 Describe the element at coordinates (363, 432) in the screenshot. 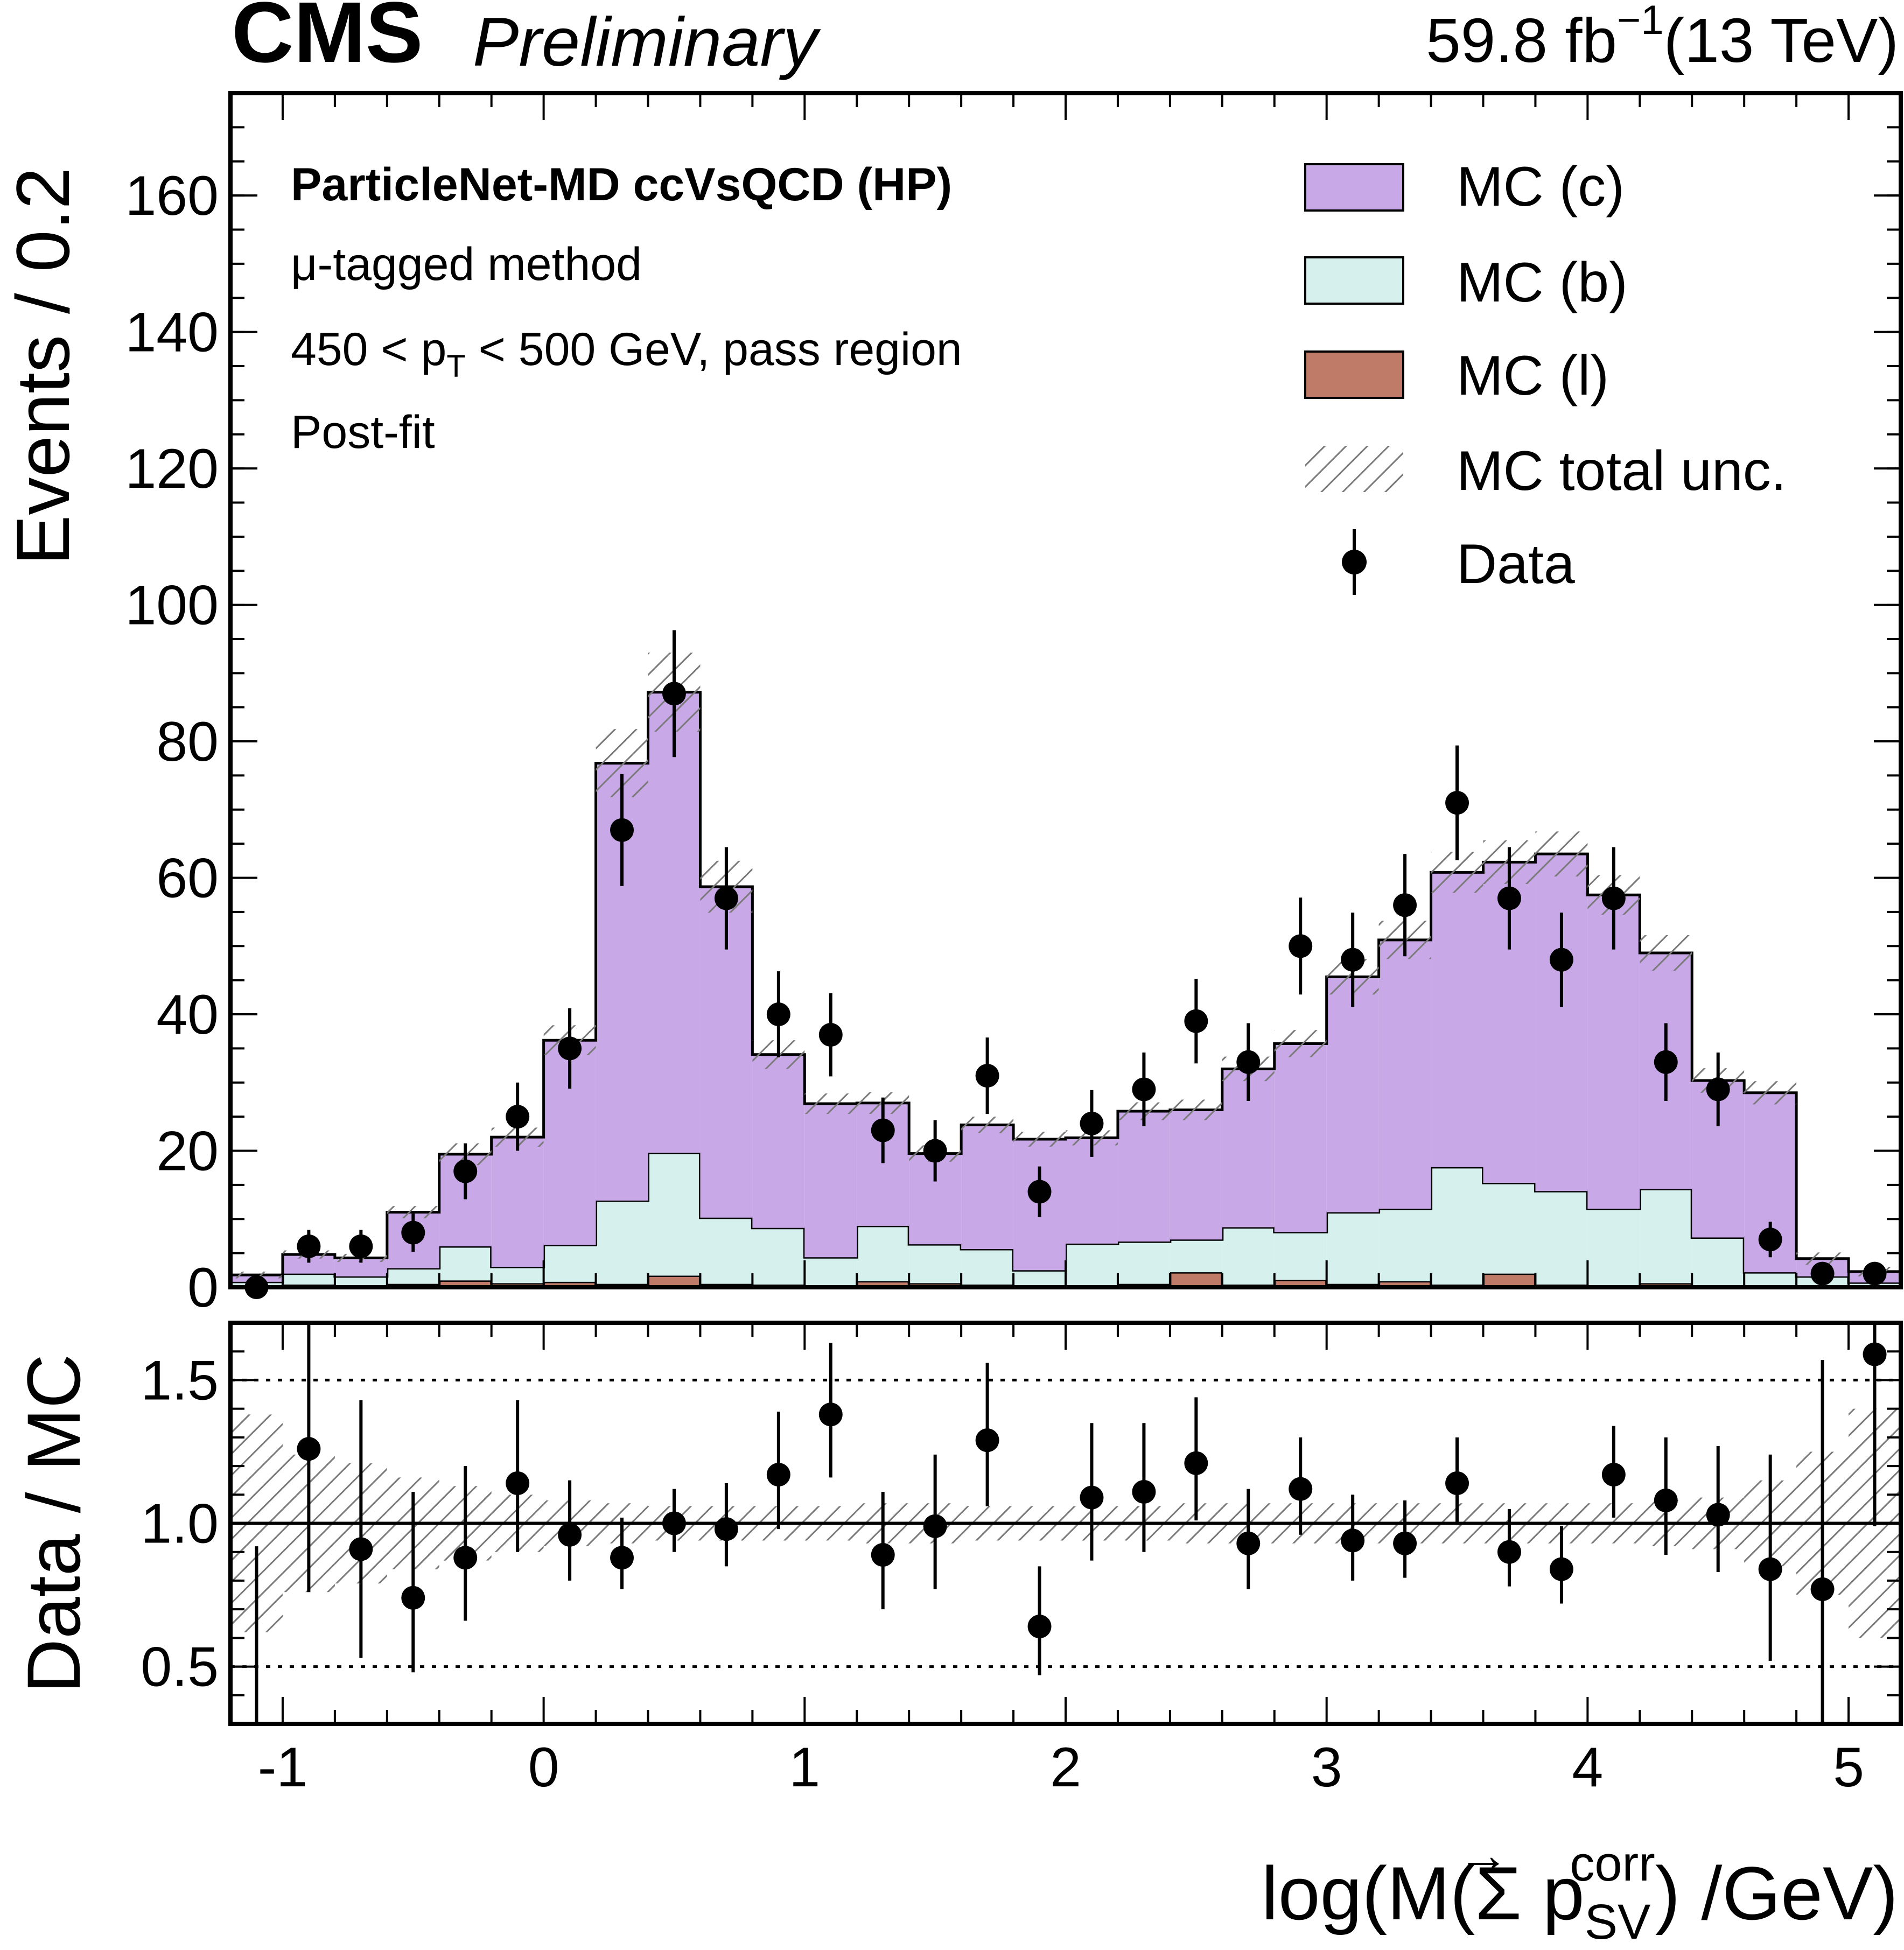

I see `postfit-label: Post-fit` at that location.